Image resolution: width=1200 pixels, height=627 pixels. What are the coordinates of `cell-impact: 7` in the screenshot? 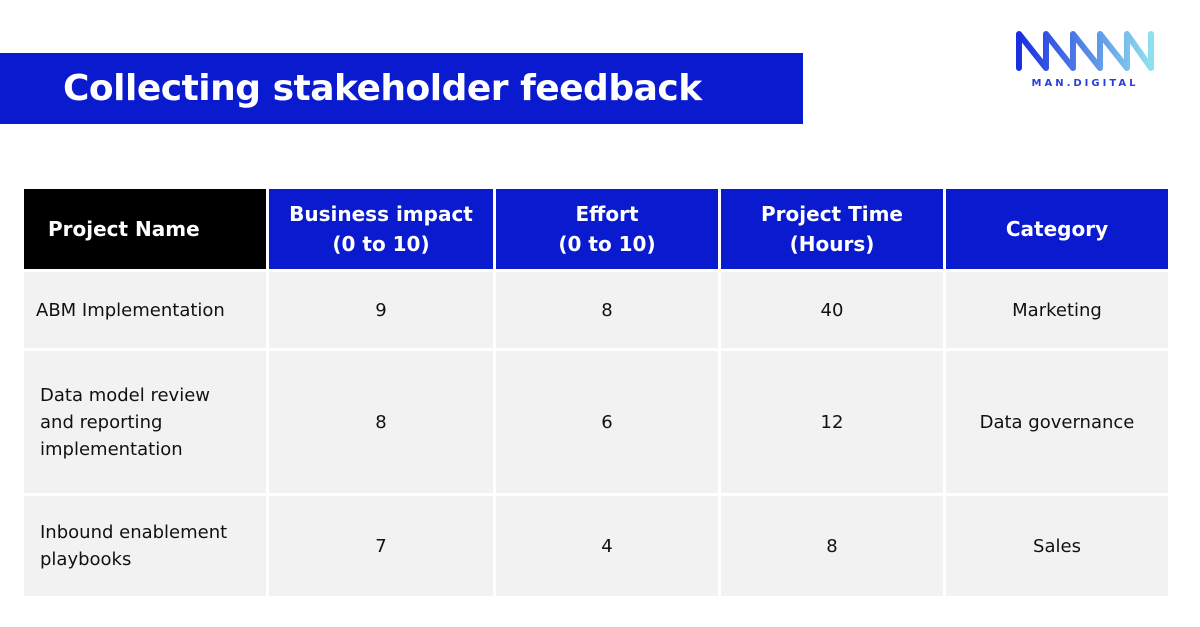 It's located at (381, 546).